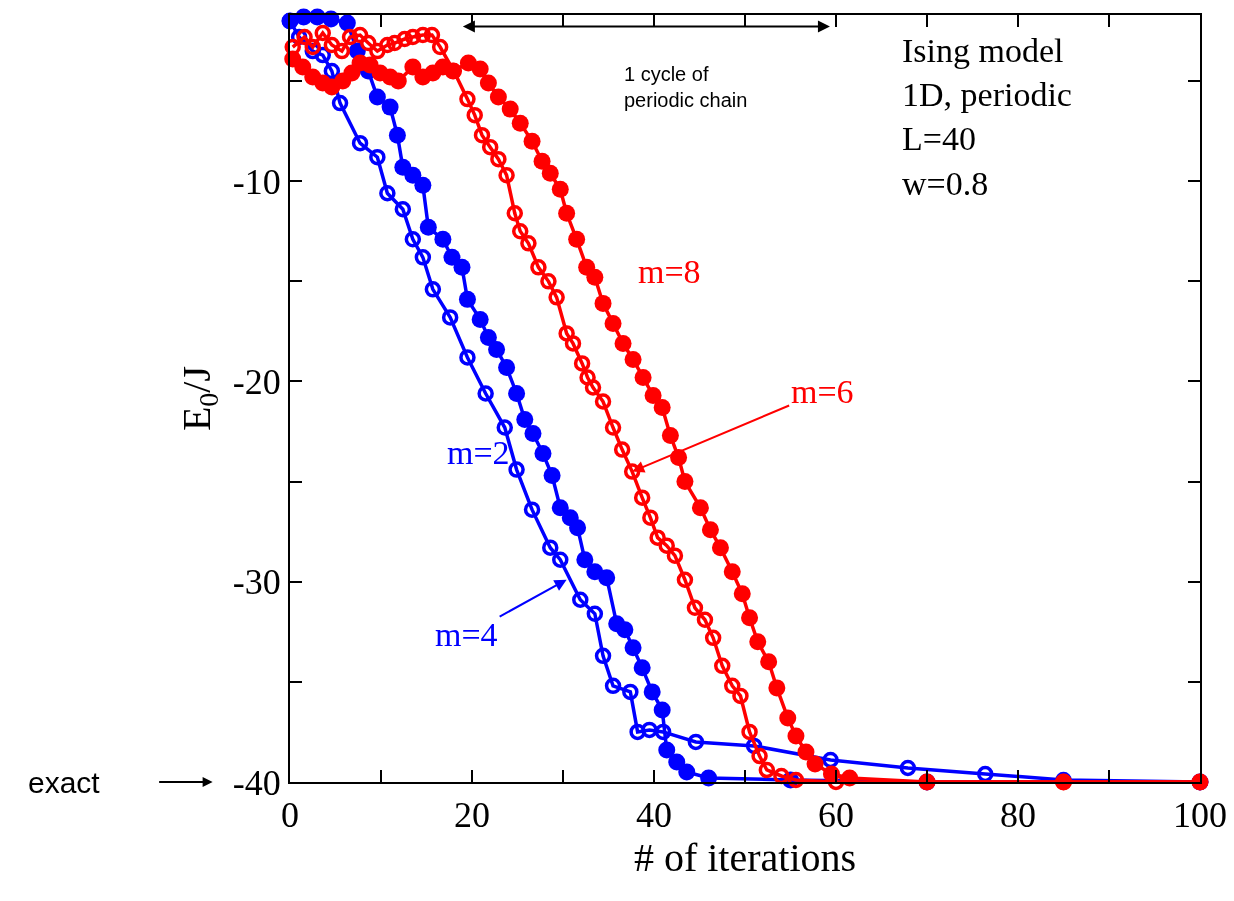 The height and width of the screenshot is (901, 1234). What do you see at coordinates (472, 815) in the screenshot?
I see `x-tick-label: 20` at bounding box center [472, 815].